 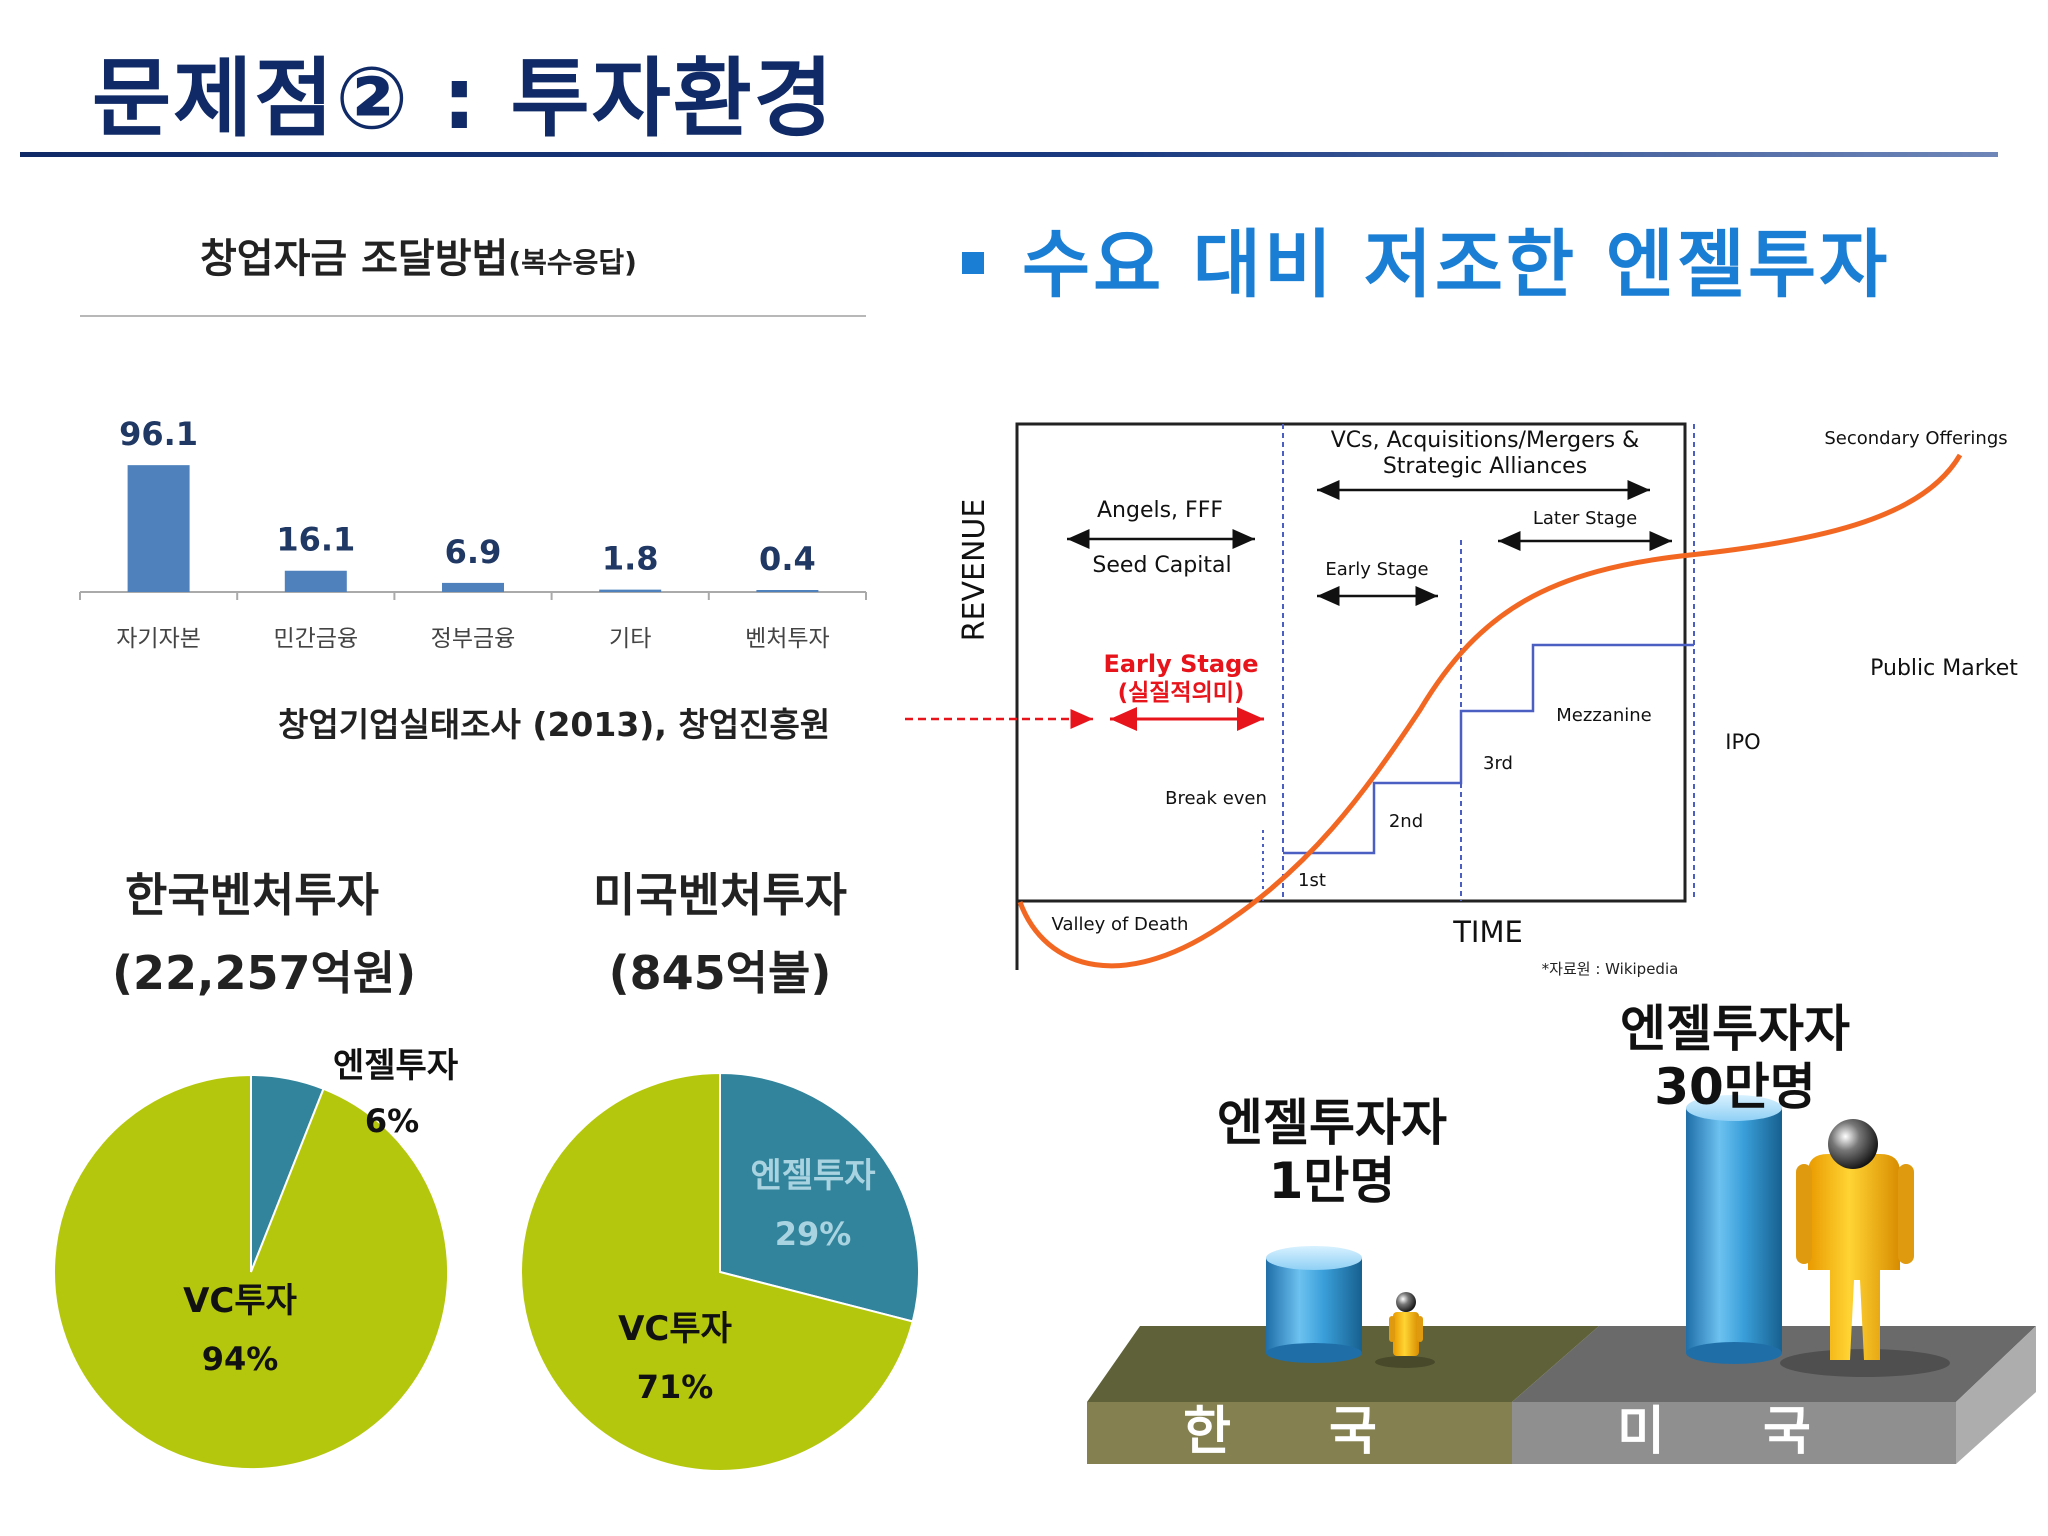 I want to click on bar-chart-title: 창업자금 조달방법(복수응답), so click(x=418, y=255).